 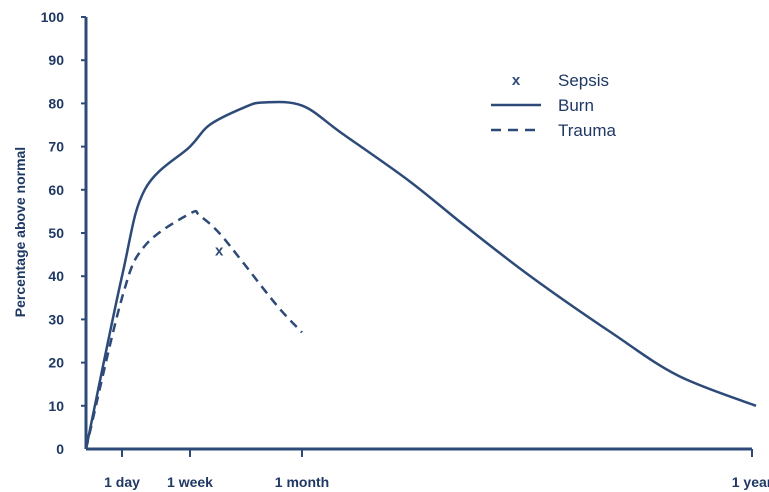 I want to click on x-tick-label: 1 year, so click(x=750, y=482).